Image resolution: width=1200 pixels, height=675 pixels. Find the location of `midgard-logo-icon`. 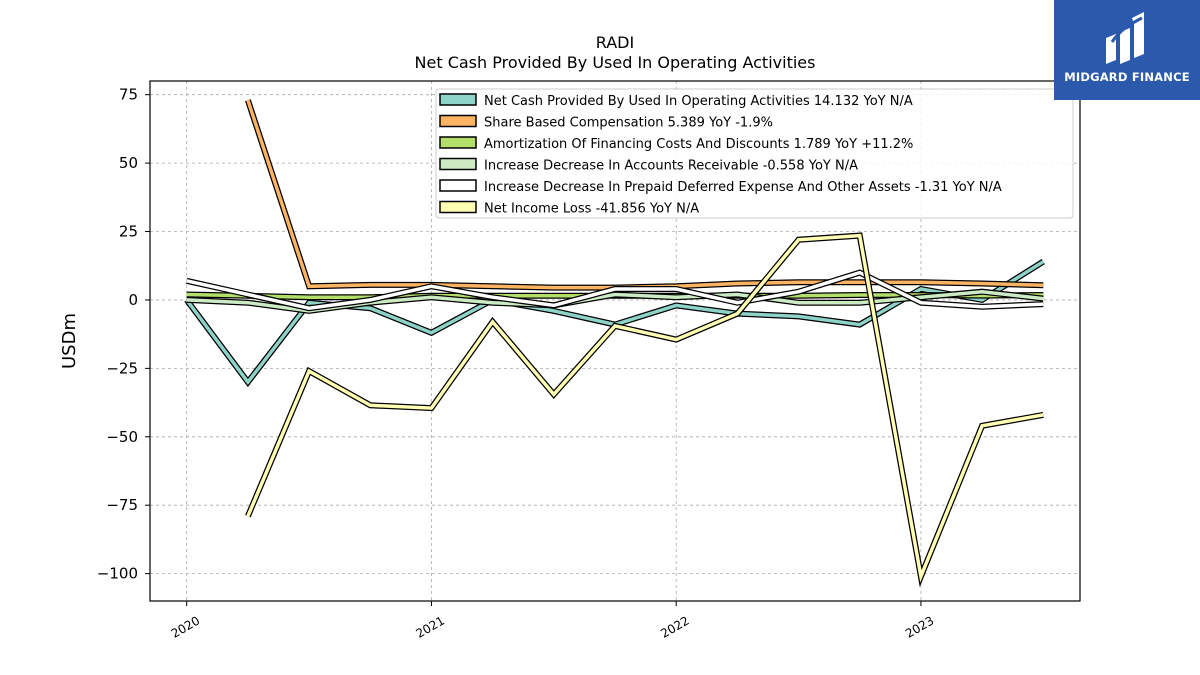

midgard-logo-icon is located at coordinates (1125, 38).